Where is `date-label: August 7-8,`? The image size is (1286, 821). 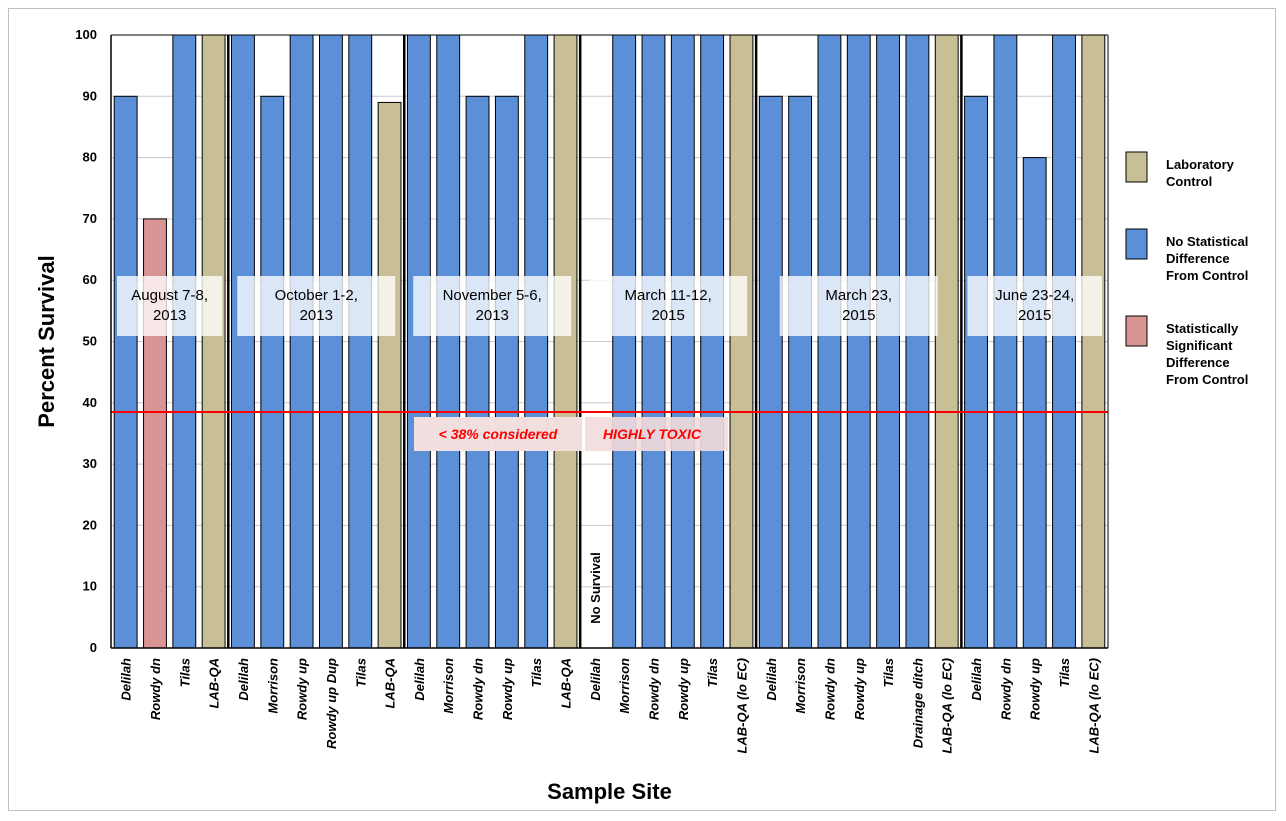 date-label: August 7-8, is located at coordinates (169, 295).